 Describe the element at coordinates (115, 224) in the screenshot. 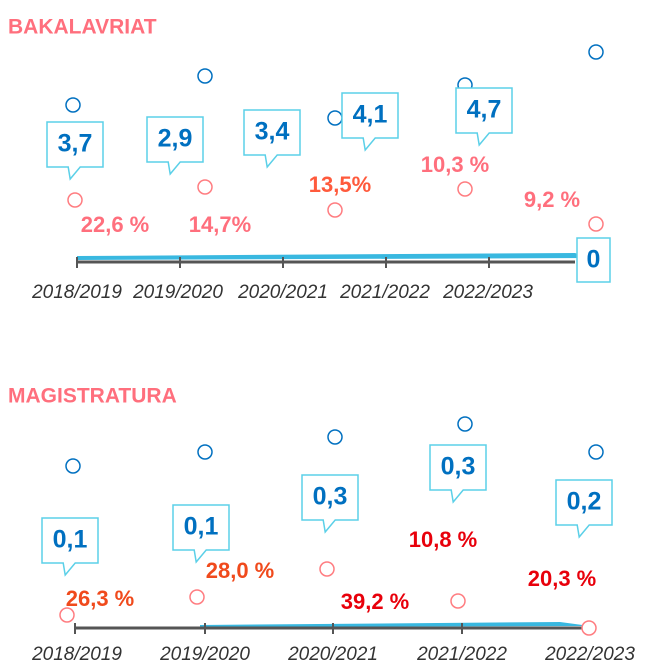

I see `value-label: 22,6 %` at that location.